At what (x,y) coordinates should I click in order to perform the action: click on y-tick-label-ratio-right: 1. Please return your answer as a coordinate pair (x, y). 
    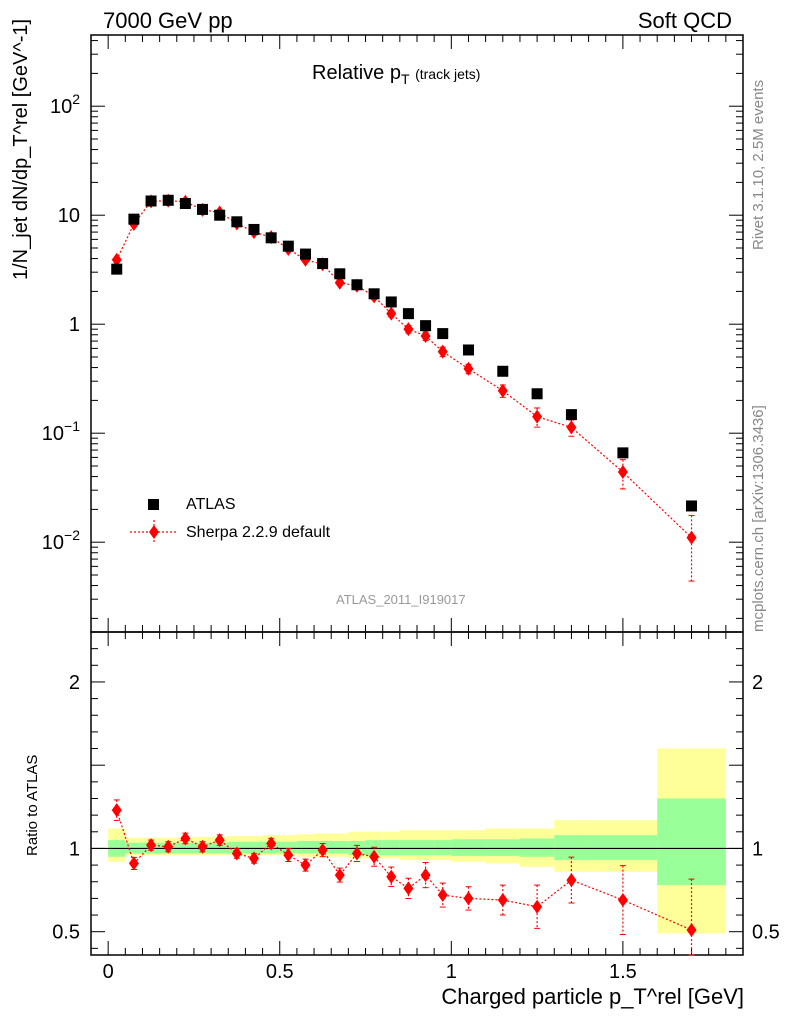
    Looking at the image, I should click on (757, 849).